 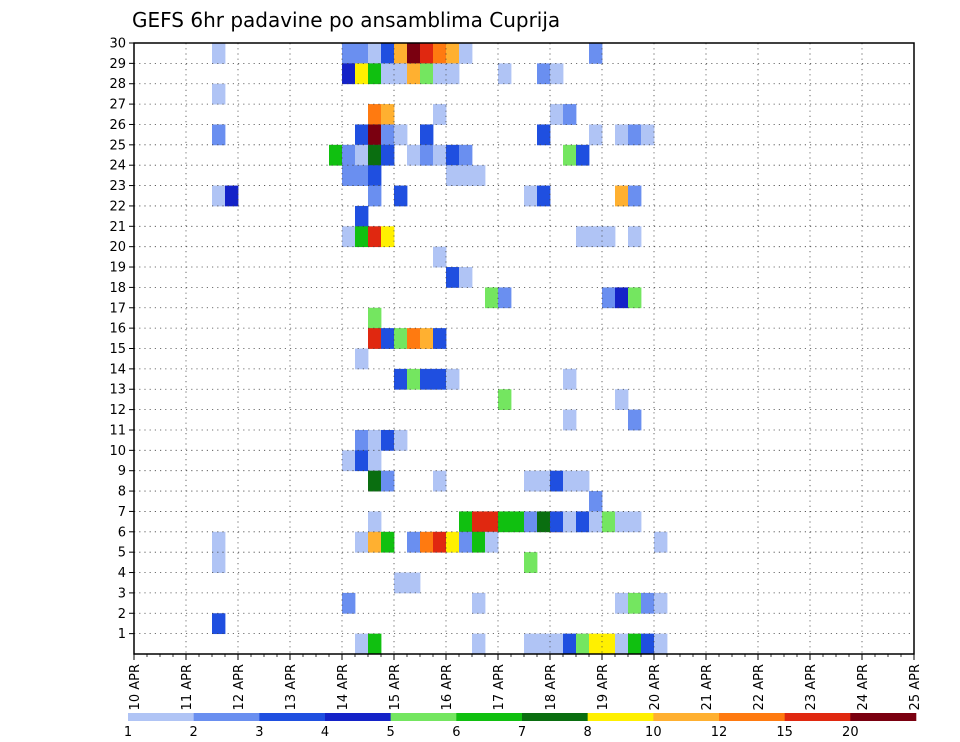 I want to click on x-tick-label: 22 APR, so click(x=759, y=687).